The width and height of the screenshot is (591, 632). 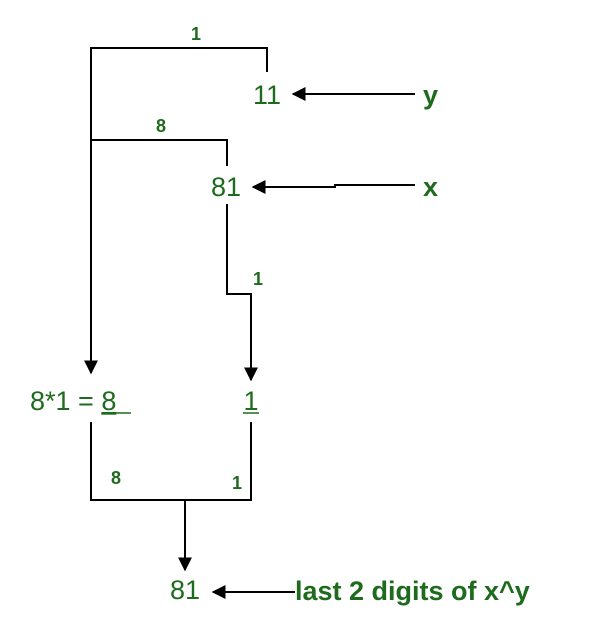 What do you see at coordinates (116, 478) in the screenshot?
I see `edge-label-bottom-left: 8` at bounding box center [116, 478].